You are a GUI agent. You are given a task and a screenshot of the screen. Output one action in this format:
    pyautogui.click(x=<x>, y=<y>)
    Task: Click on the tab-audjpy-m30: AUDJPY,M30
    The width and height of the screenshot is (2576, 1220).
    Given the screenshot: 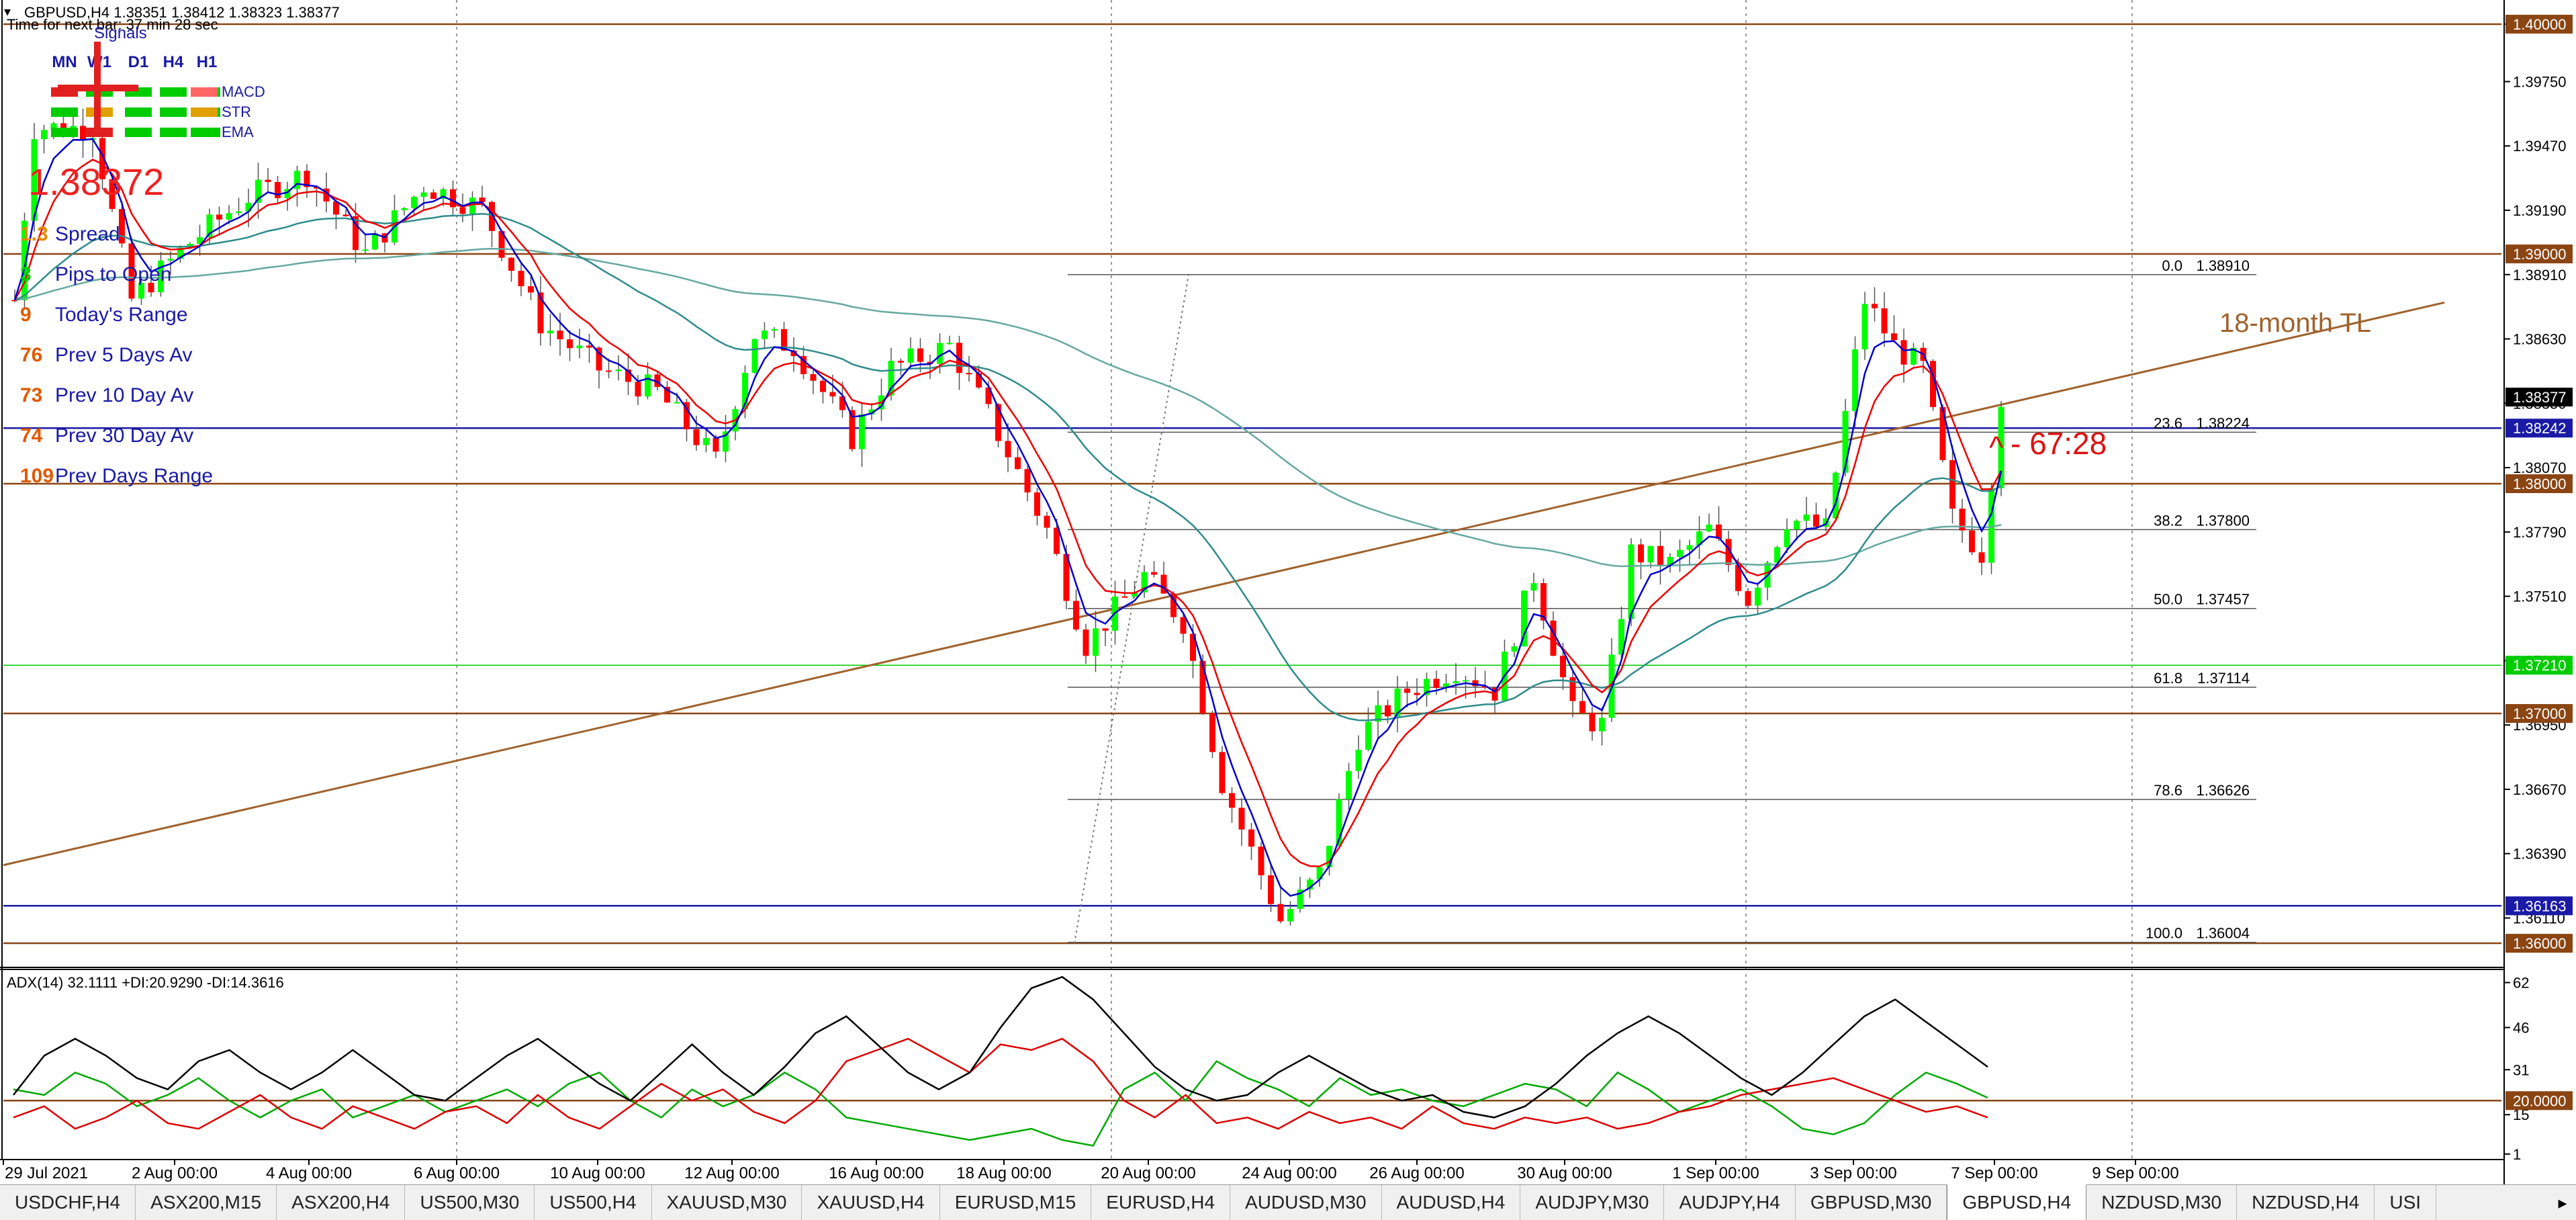 What is the action you would take?
    pyautogui.click(x=1592, y=1202)
    